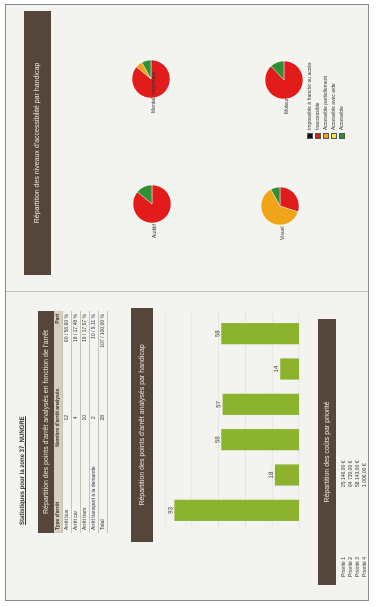  What do you see at coordinates (358, 566) in the screenshot?
I see `cost-priority: Priorité 3` at bounding box center [358, 566].